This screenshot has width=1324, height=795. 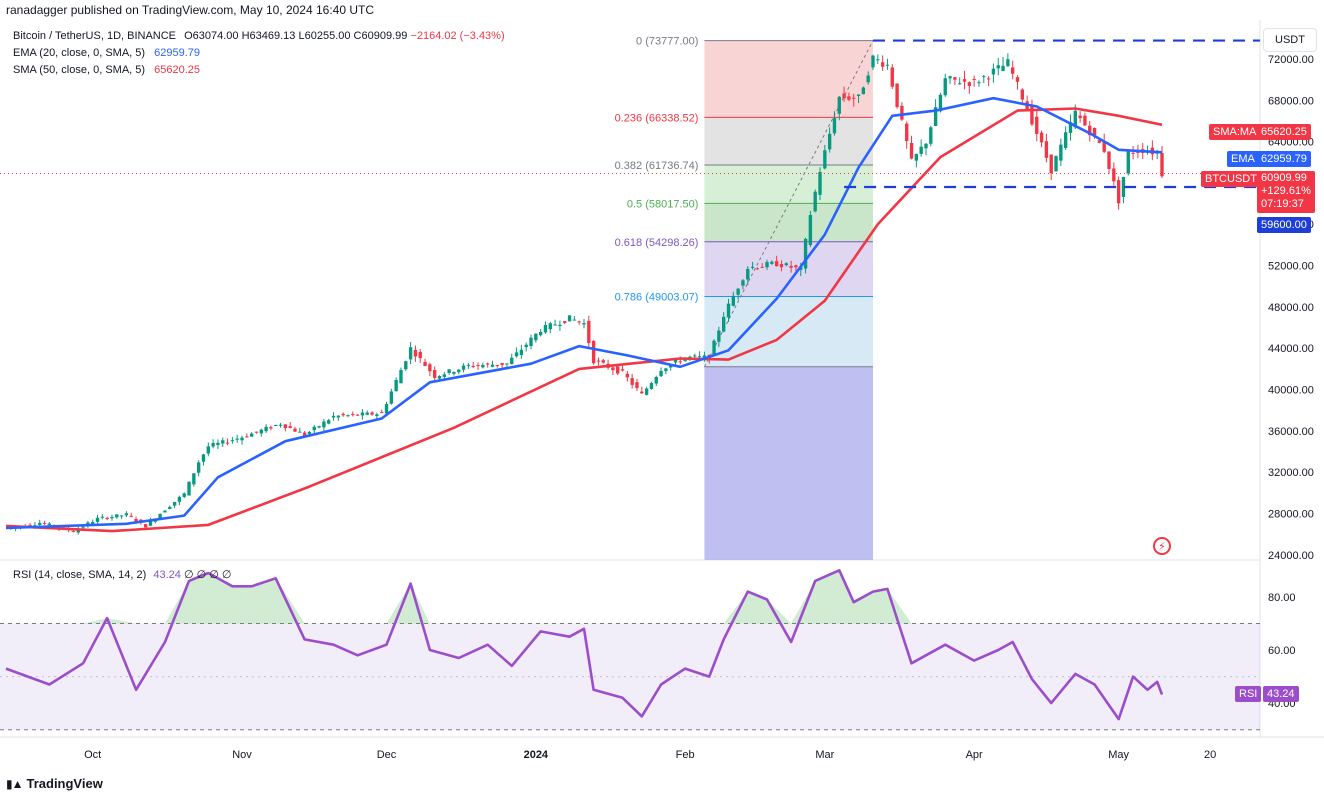 I want to click on price-axis-tick: 36000.00, so click(x=1291, y=432).